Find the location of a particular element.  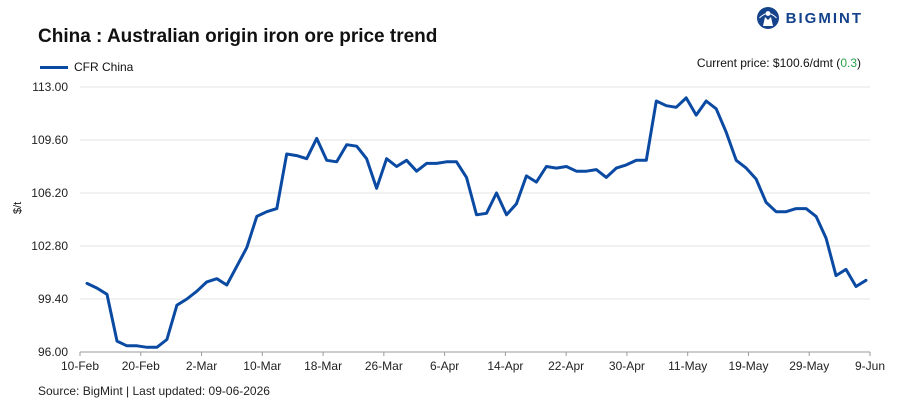

brand-name: BIGMINT is located at coordinates (824, 18).